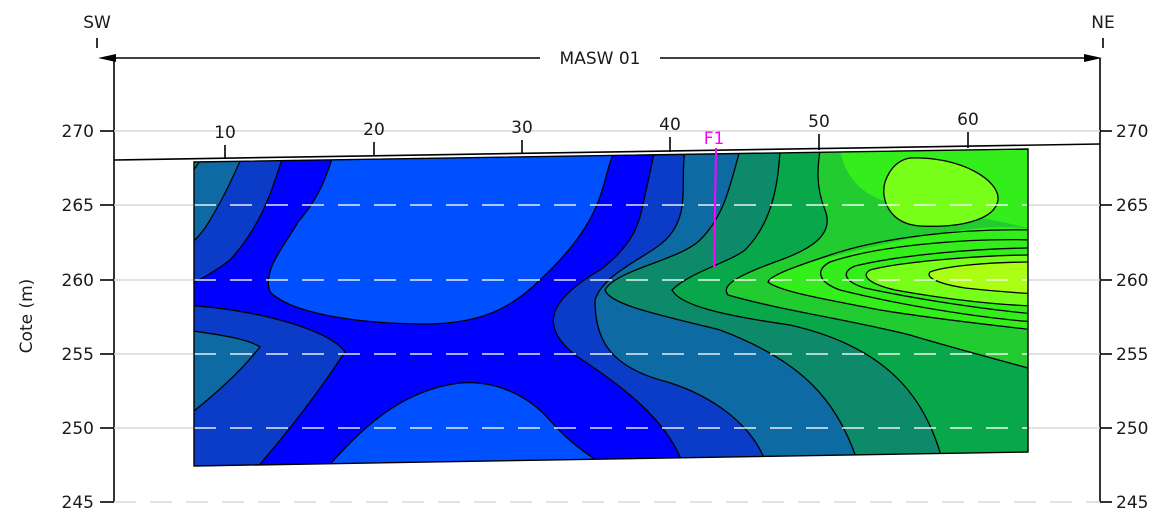  What do you see at coordinates (522, 128) in the screenshot?
I see `x-tick-label: 30` at bounding box center [522, 128].